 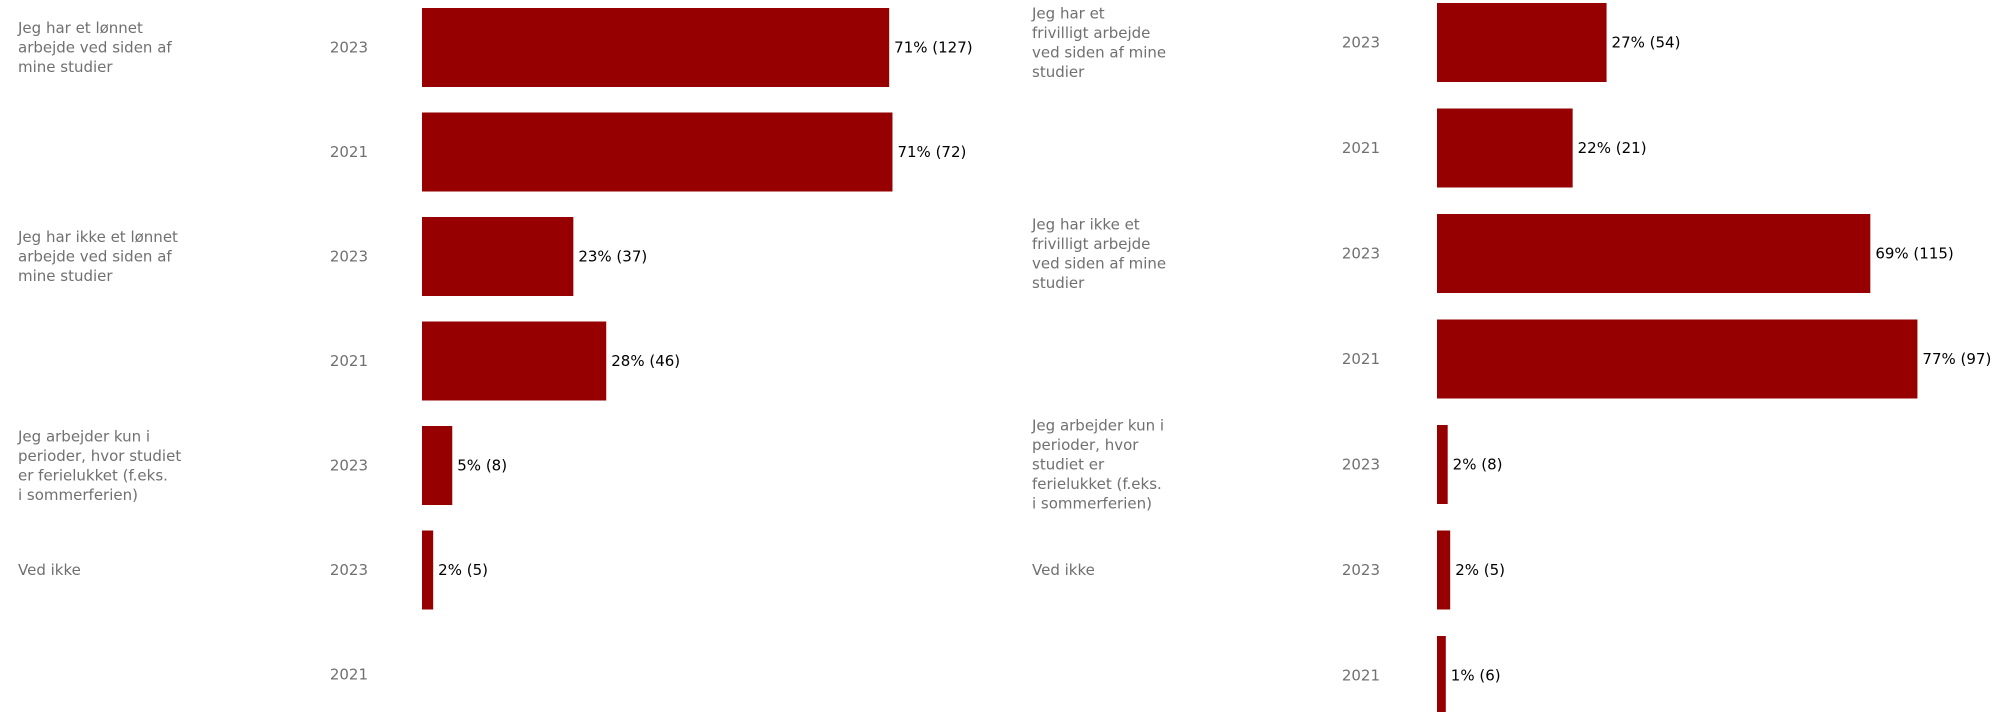 What do you see at coordinates (482, 466) in the screenshot?
I see `value-label: 5% (8)` at bounding box center [482, 466].